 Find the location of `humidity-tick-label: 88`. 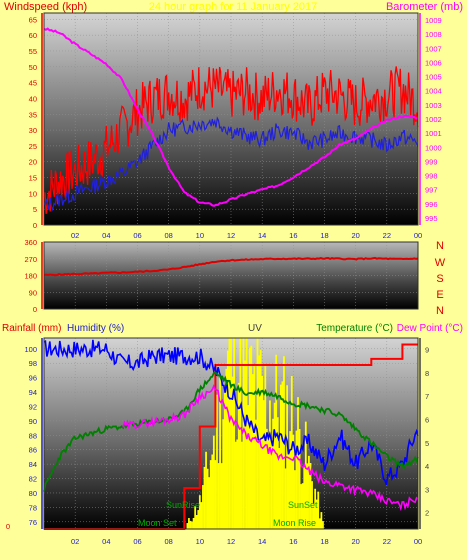

humidity-tick-label: 88 is located at coordinates (33, 435).